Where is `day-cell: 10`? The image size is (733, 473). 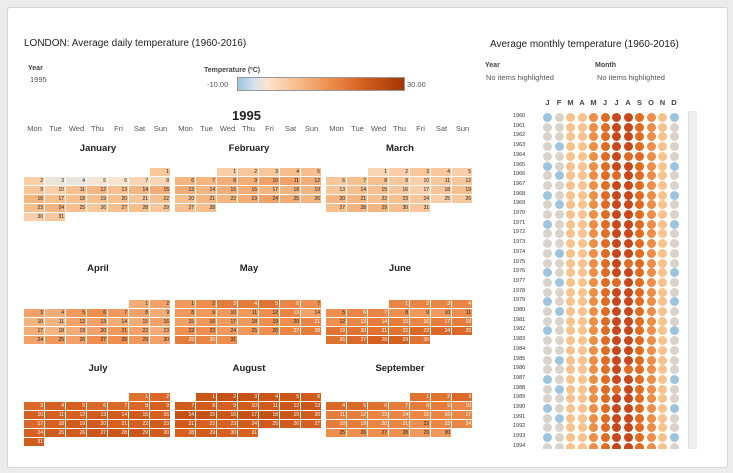
day-cell: 10 is located at coordinates (269, 181).